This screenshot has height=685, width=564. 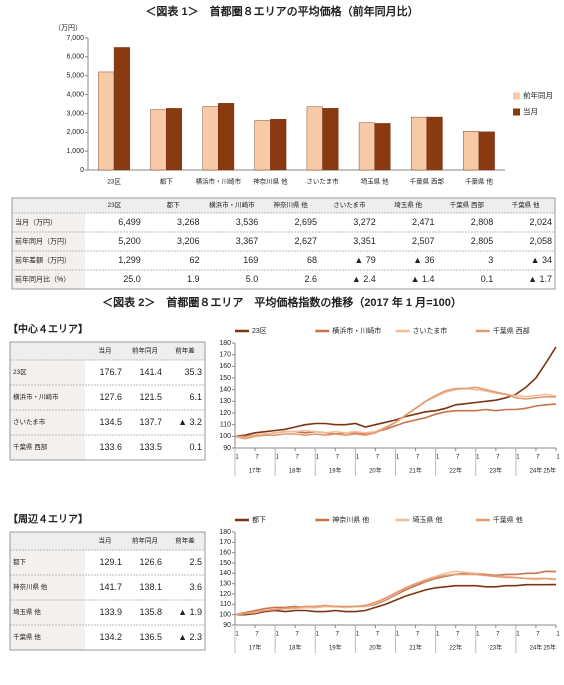 What do you see at coordinates (335, 648) in the screenshot?
I see `year-label: 19年` at bounding box center [335, 648].